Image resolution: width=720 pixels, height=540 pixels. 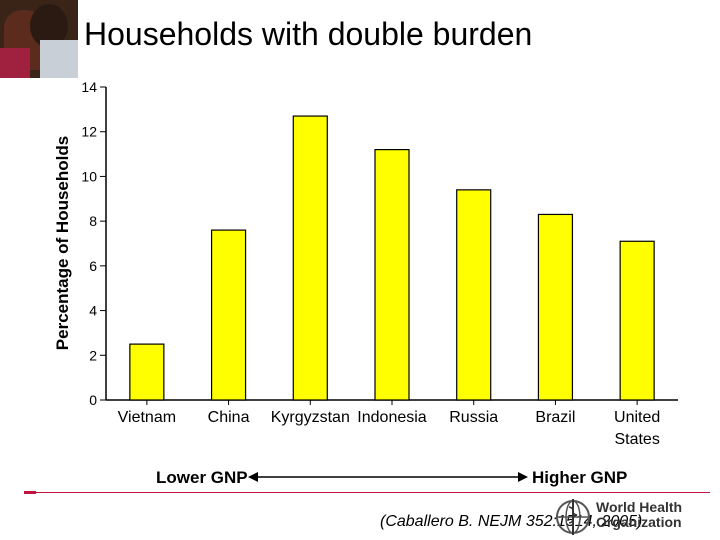 What do you see at coordinates (147, 417) in the screenshot?
I see `x-tick-label: Vietnam` at bounding box center [147, 417].